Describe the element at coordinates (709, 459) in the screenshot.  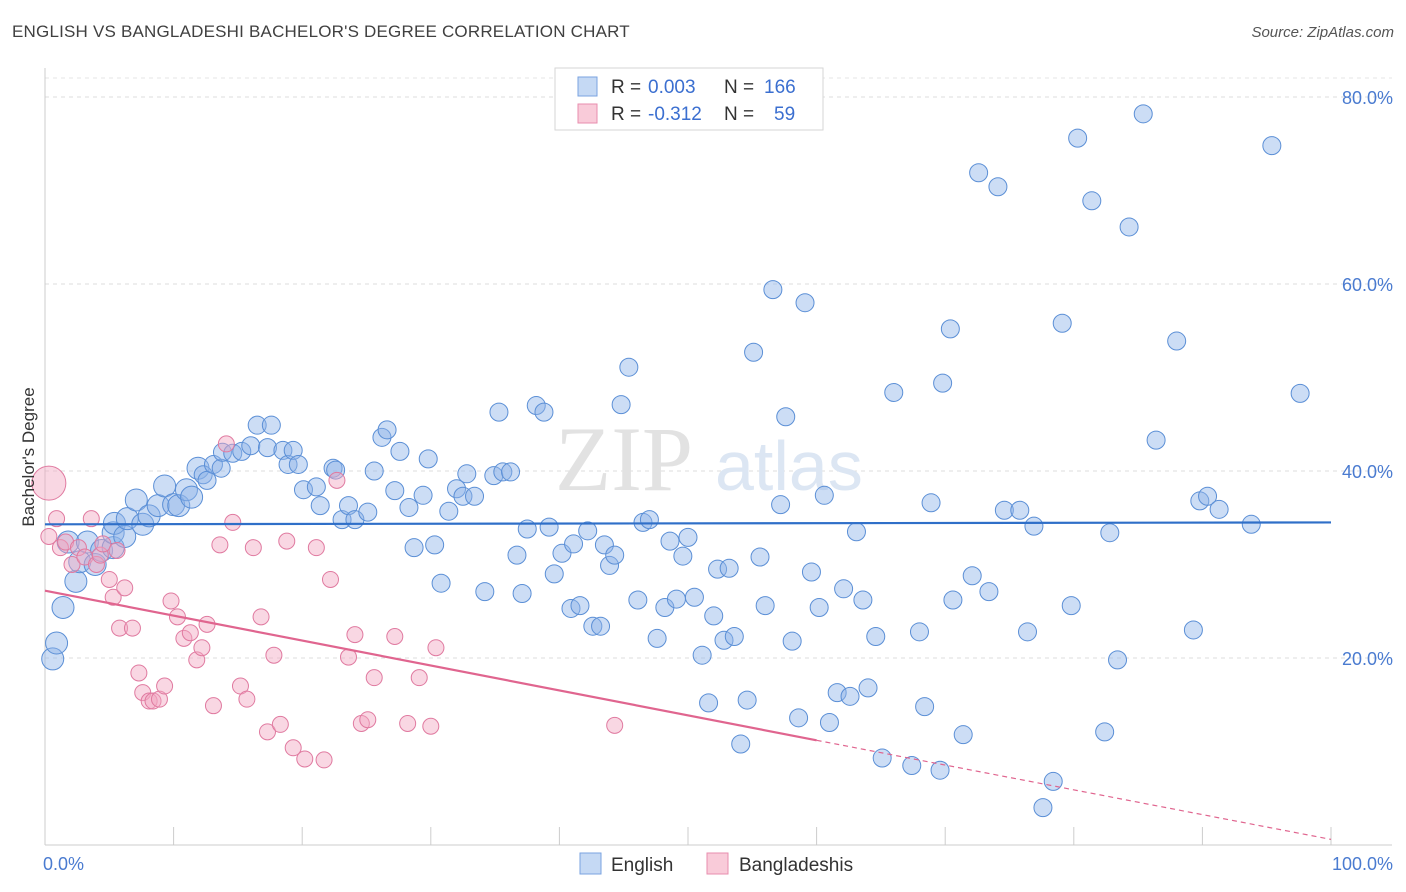
I see `watermark: ZIP atlas` at that location.